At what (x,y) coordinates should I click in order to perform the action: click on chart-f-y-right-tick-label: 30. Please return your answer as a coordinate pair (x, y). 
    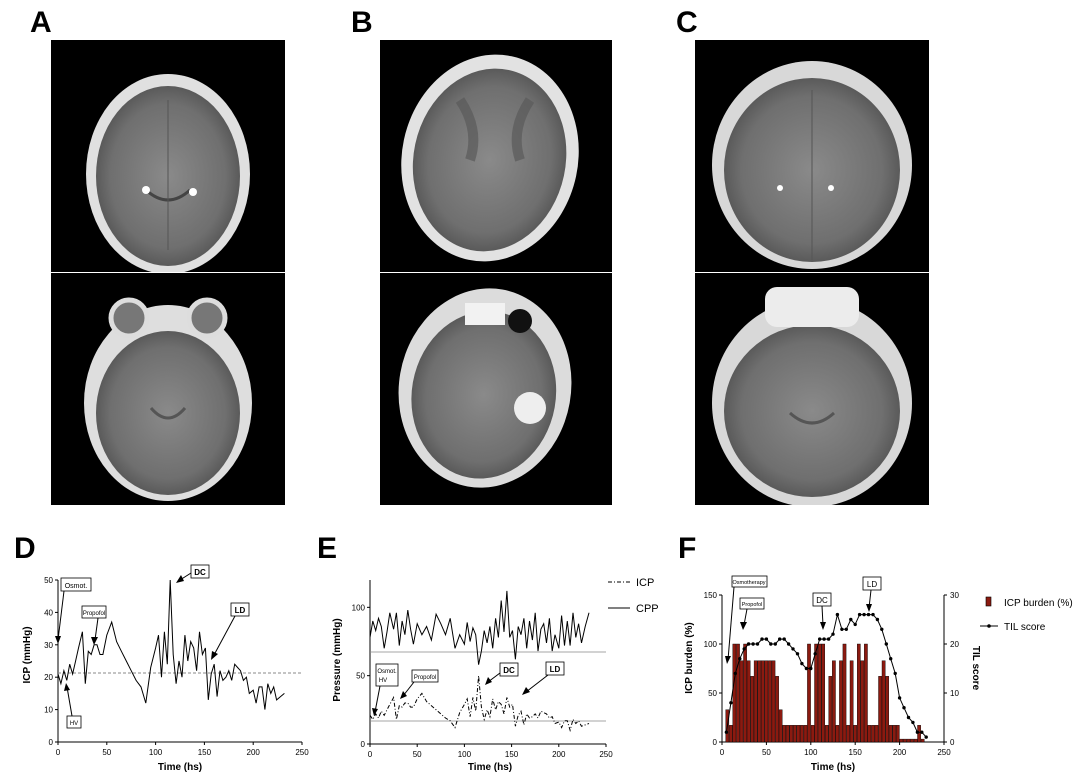
    Looking at the image, I should click on (954, 595).